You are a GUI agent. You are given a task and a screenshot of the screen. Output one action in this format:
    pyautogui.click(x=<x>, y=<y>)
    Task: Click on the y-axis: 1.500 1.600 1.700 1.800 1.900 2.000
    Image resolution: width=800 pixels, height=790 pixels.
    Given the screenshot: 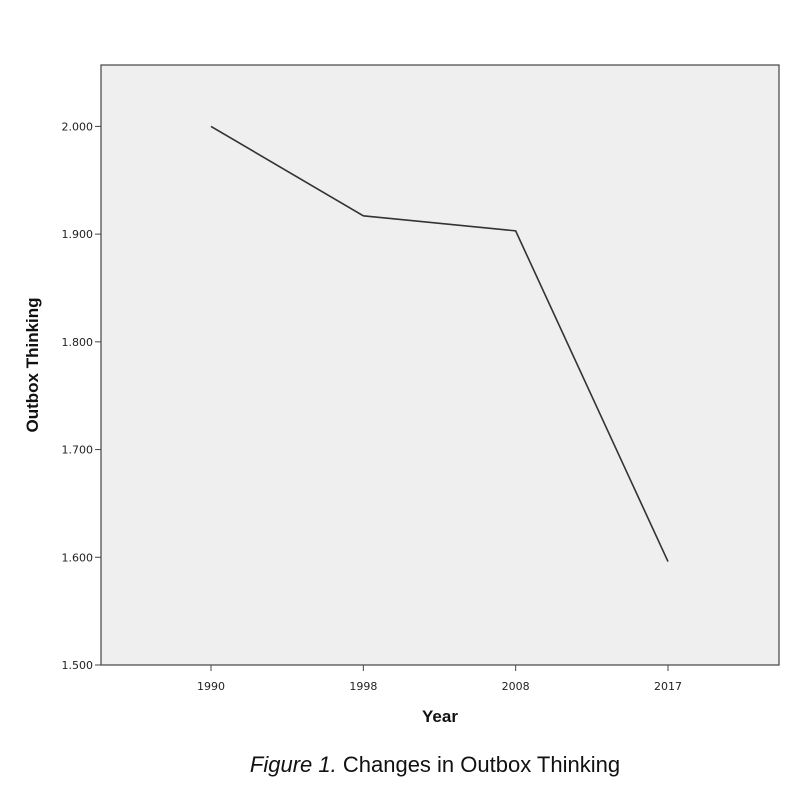 What is the action you would take?
    pyautogui.click(x=81, y=396)
    